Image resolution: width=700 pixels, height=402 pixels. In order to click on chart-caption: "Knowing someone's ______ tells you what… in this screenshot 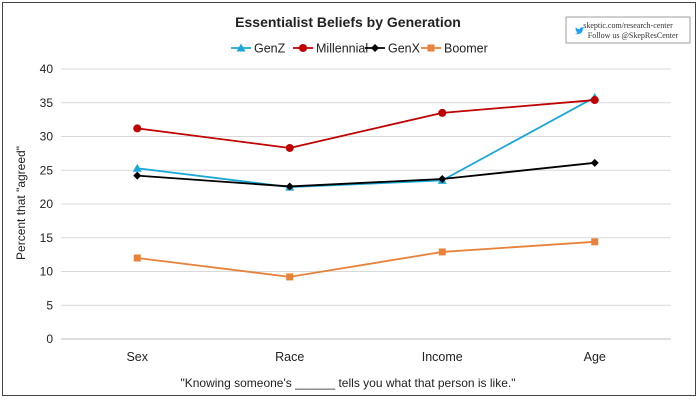, I will do `click(347, 383)`.